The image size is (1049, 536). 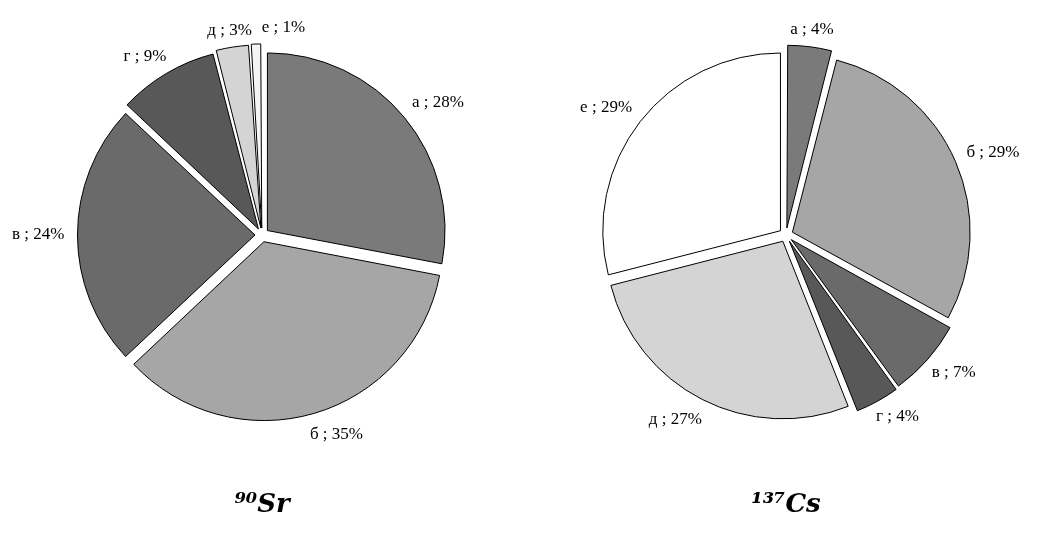 I want to click on text: ⁹⁰Sr, so click(x=262, y=503).